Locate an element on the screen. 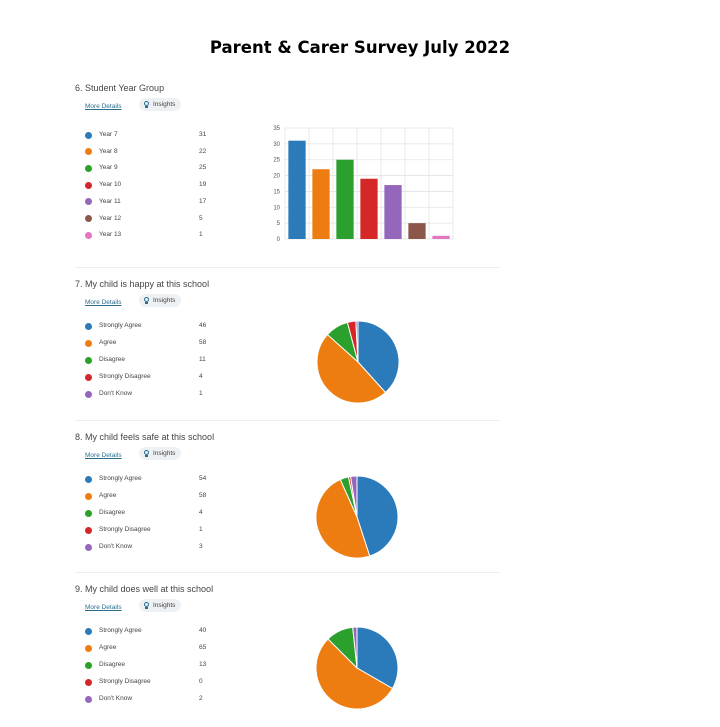 The width and height of the screenshot is (720, 727). legend-label: Disagree is located at coordinates (112, 664).